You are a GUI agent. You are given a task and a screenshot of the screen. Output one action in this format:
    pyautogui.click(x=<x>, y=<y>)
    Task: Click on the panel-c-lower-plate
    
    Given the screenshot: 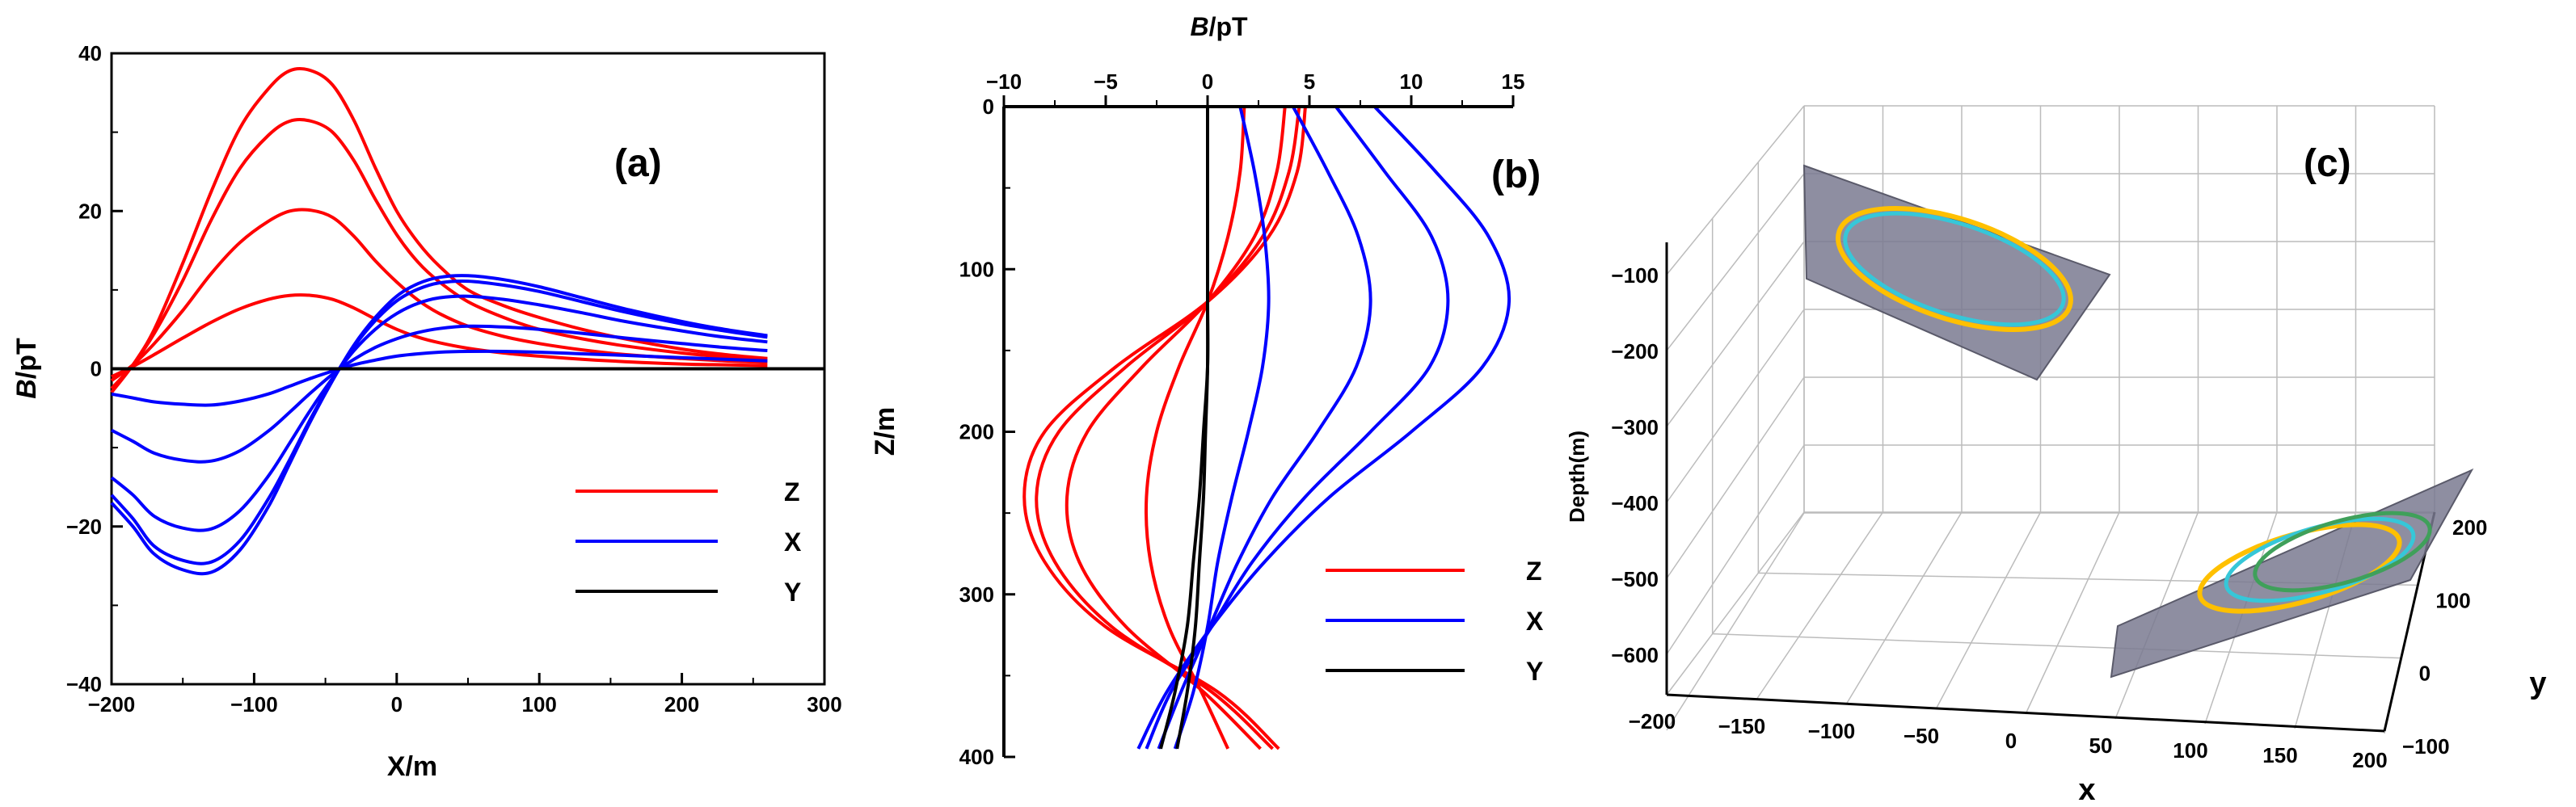 What is the action you would take?
    pyautogui.click(x=2292, y=573)
    